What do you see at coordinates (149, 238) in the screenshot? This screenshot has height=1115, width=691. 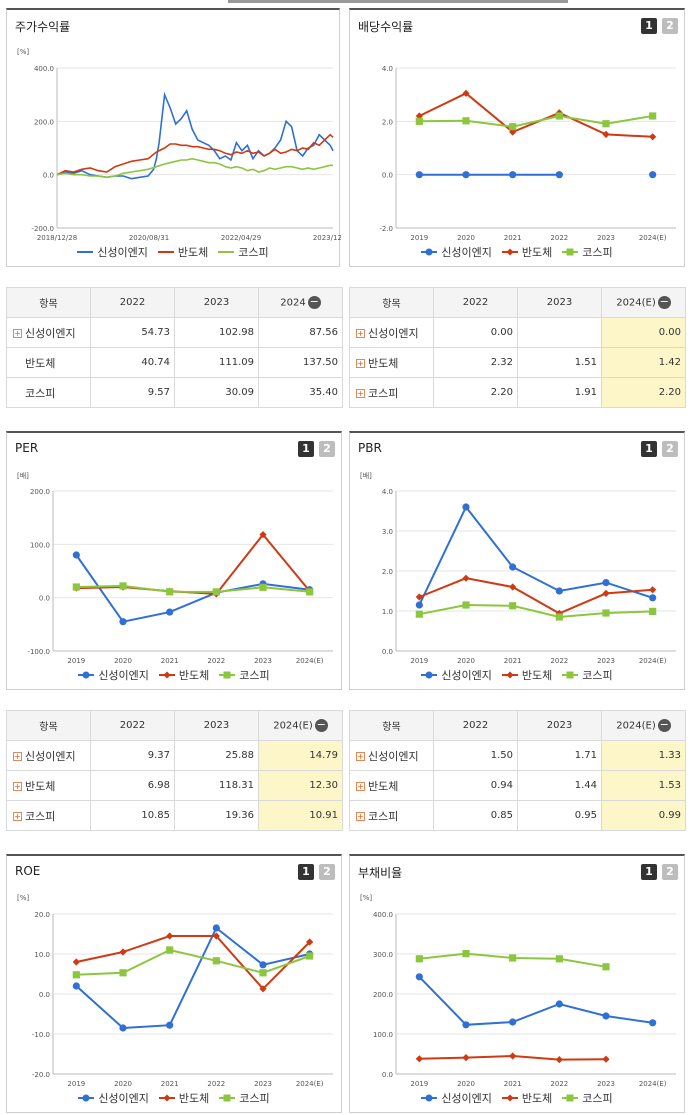 I see `x-tick-label: 2020/08/31` at bounding box center [149, 238].